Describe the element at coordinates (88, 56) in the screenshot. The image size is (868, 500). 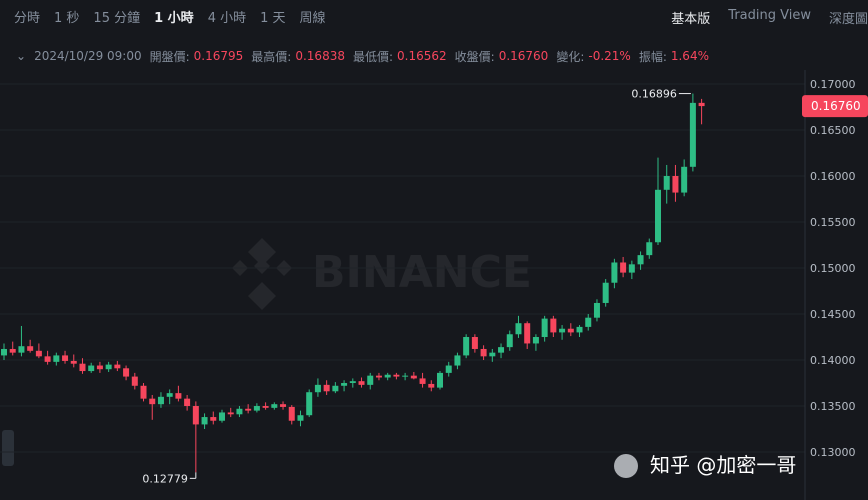
I see `candle-time: 2024/10/29 09:00` at that location.